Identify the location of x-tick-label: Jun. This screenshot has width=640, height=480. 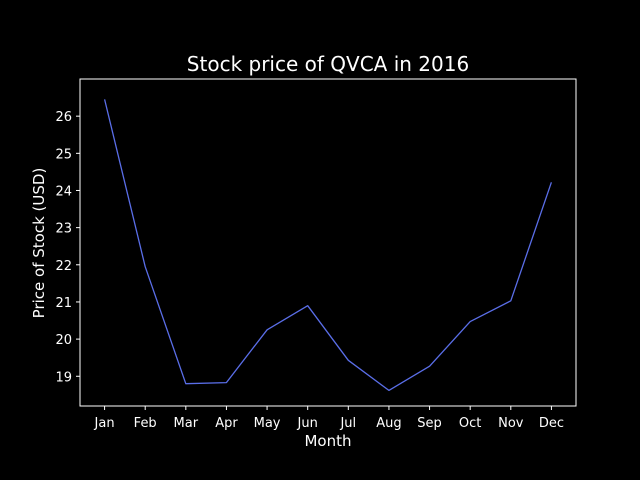
(307, 423).